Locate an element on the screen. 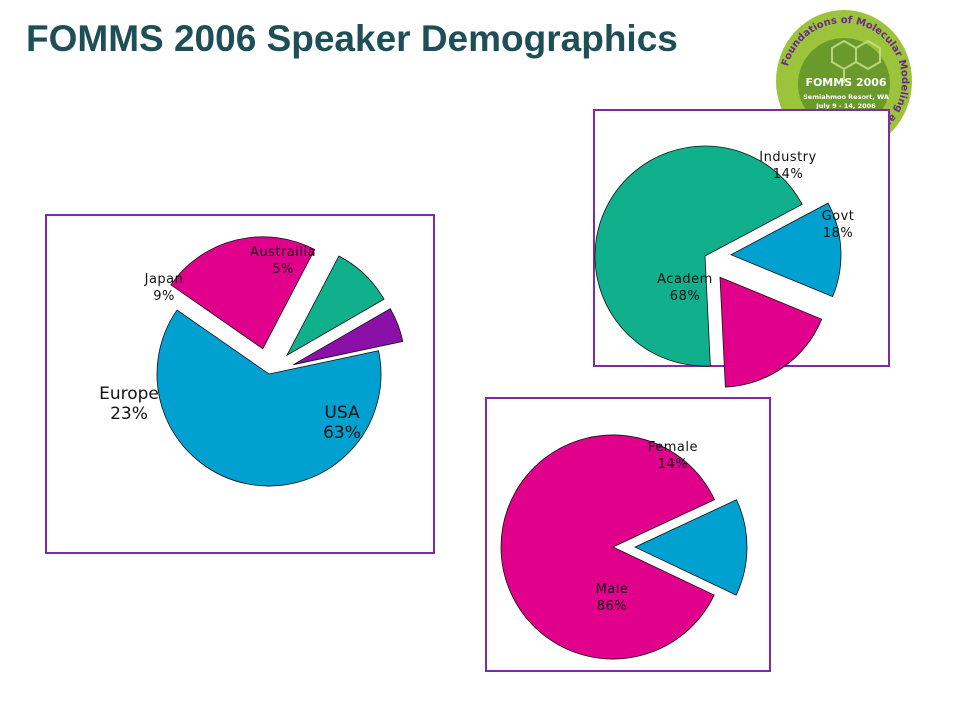 The image size is (960, 720). pie-slice-male is located at coordinates (608, 547).